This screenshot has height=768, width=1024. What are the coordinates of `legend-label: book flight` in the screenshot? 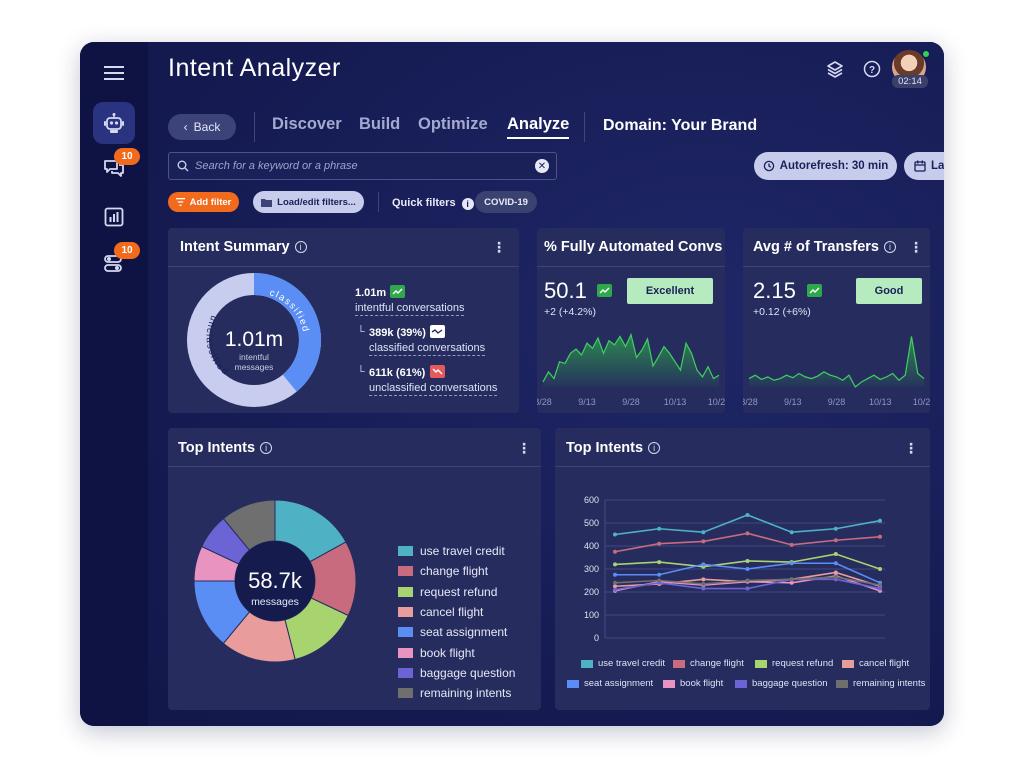 It's located at (702, 683).